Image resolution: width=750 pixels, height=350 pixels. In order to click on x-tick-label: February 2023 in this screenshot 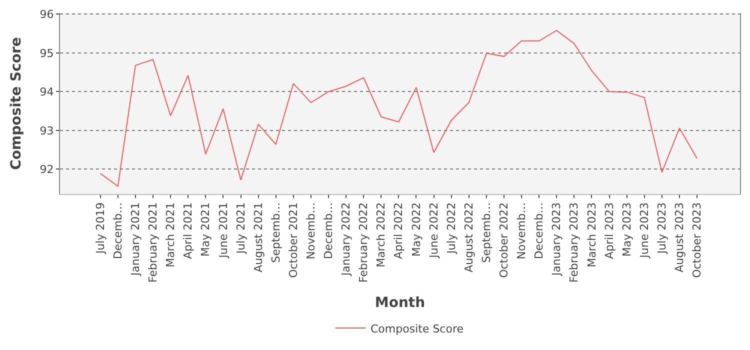, I will do `click(574, 242)`.